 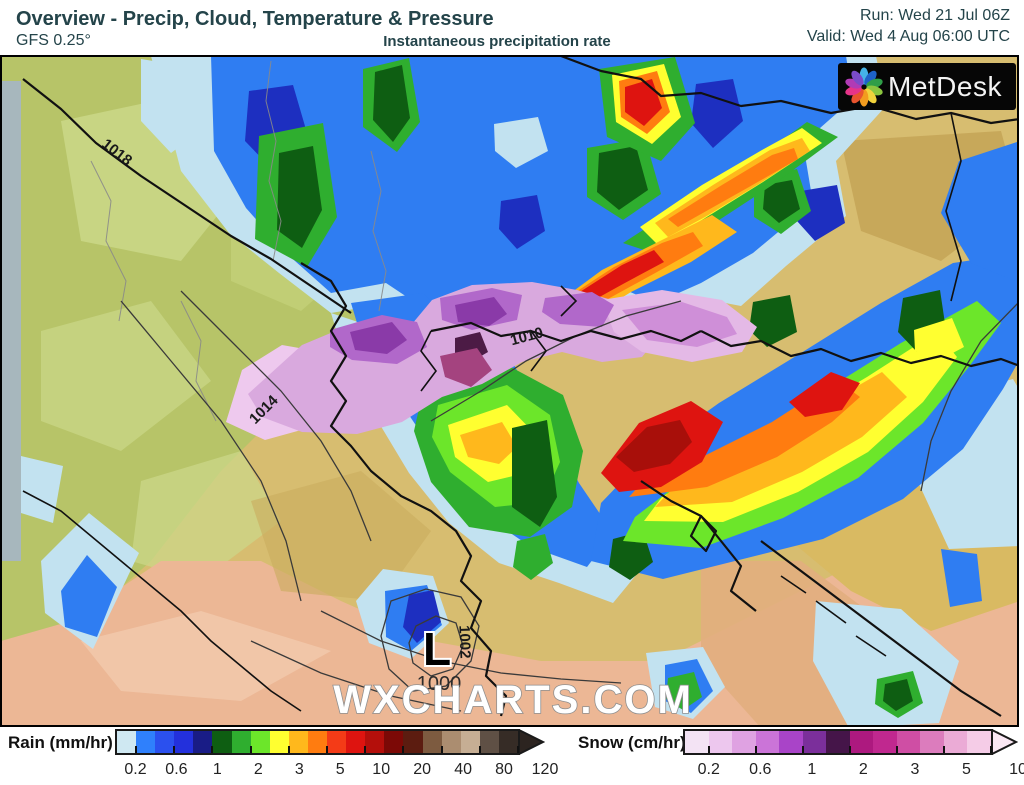 I want to click on rain-colorbar-arrow, so click(x=532, y=742).